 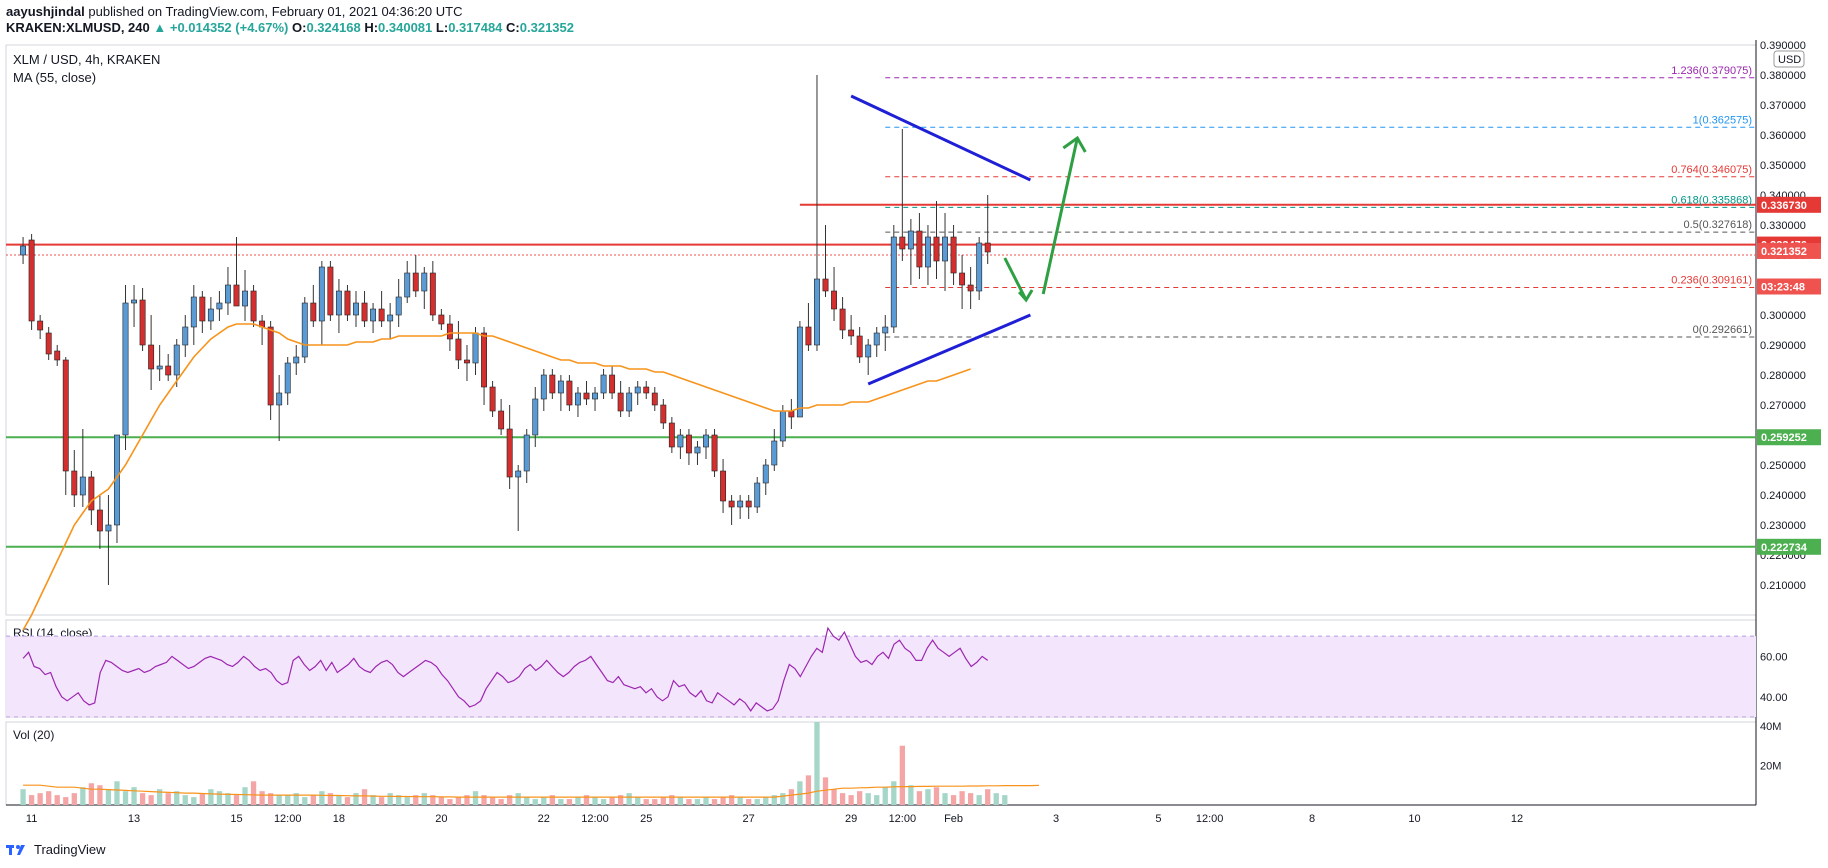 I want to click on down-arrowhead-icon, so click(x=1025, y=296).